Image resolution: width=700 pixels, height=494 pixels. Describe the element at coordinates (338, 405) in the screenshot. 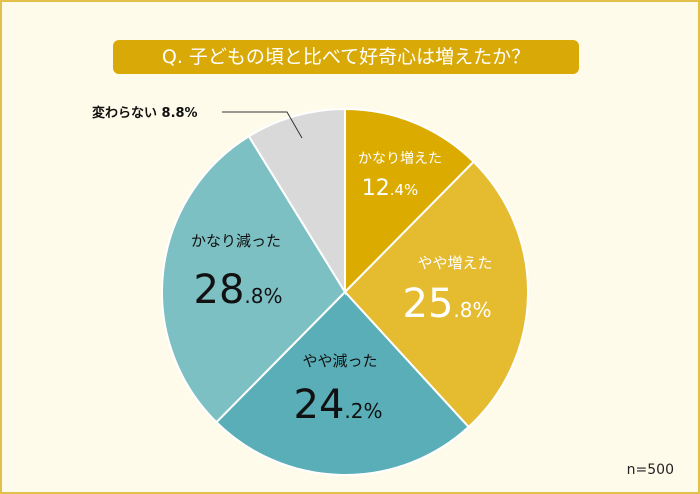

I see `slice-value-2: 24.2%` at that location.